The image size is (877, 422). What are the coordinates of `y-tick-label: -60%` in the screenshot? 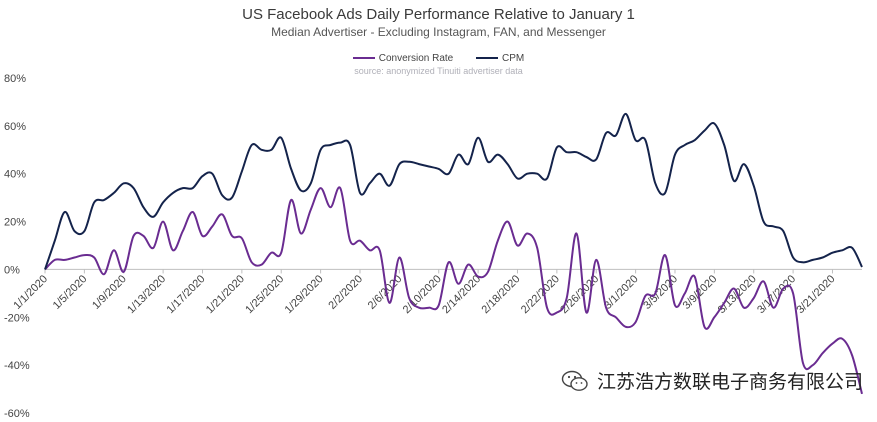 It's located at (17, 414).